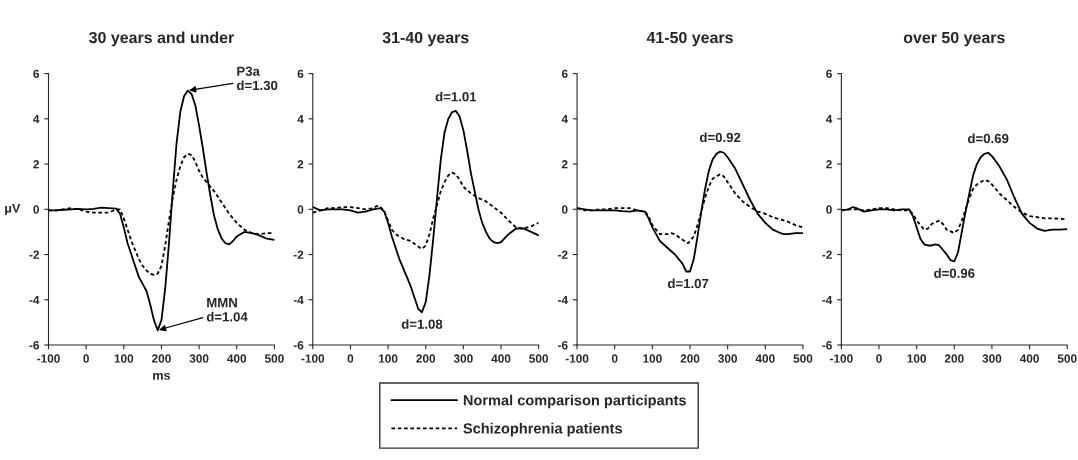 The image size is (1078, 460). Describe the element at coordinates (456, 96) in the screenshot. I see `annotation: d=1.01` at that location.